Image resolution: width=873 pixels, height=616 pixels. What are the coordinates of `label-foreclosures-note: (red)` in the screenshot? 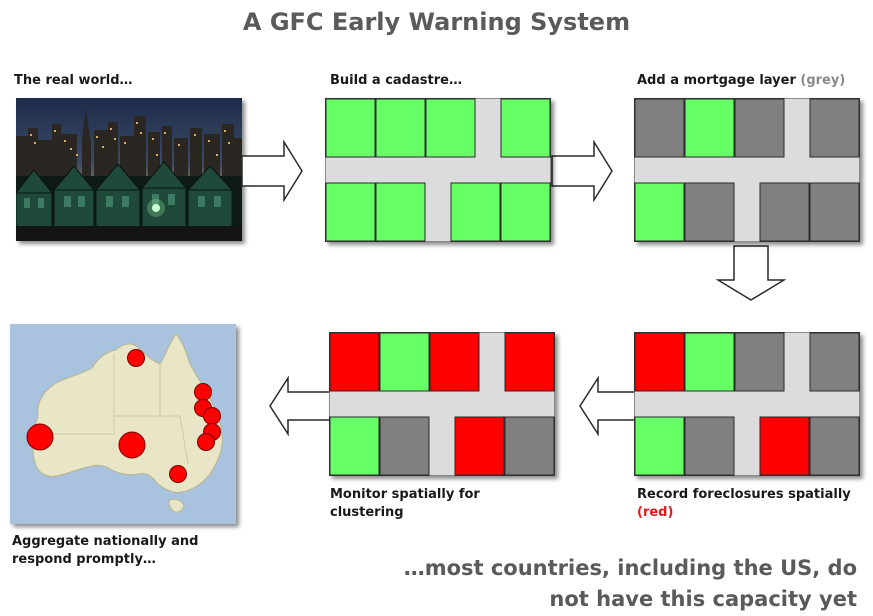 It's located at (655, 512).